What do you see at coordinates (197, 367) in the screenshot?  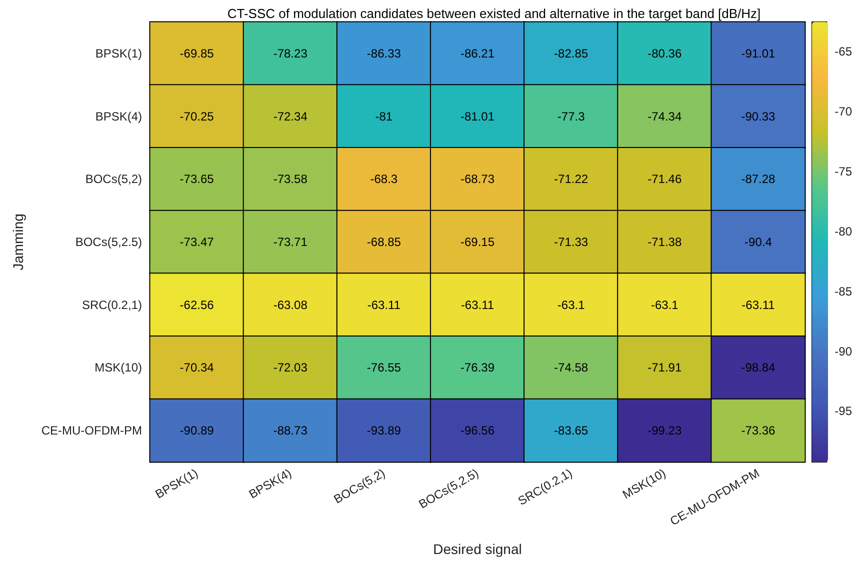 I see `data-label: -70.34` at bounding box center [197, 367].